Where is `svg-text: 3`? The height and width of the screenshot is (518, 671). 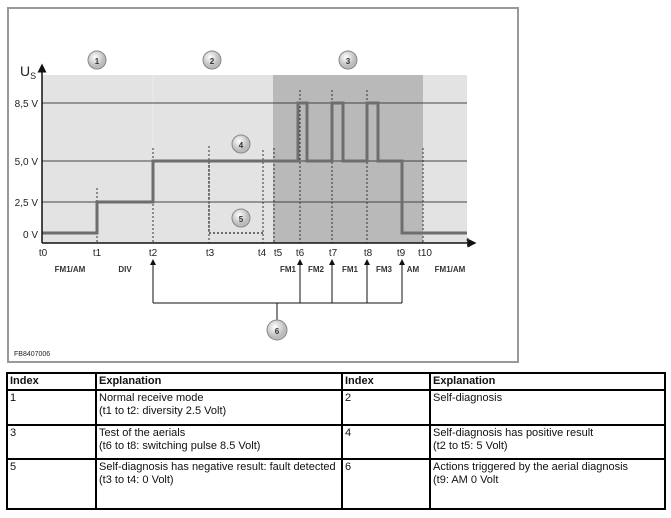
svg-text: 3 is located at coordinates (348, 61).